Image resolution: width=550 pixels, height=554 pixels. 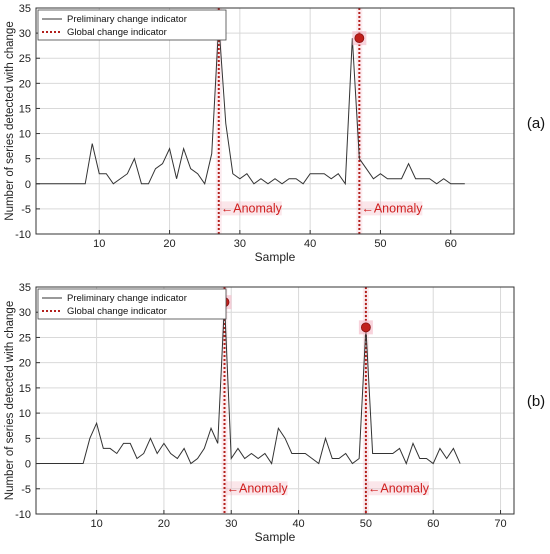 I want to click on panel-label: (a), so click(x=536, y=123).